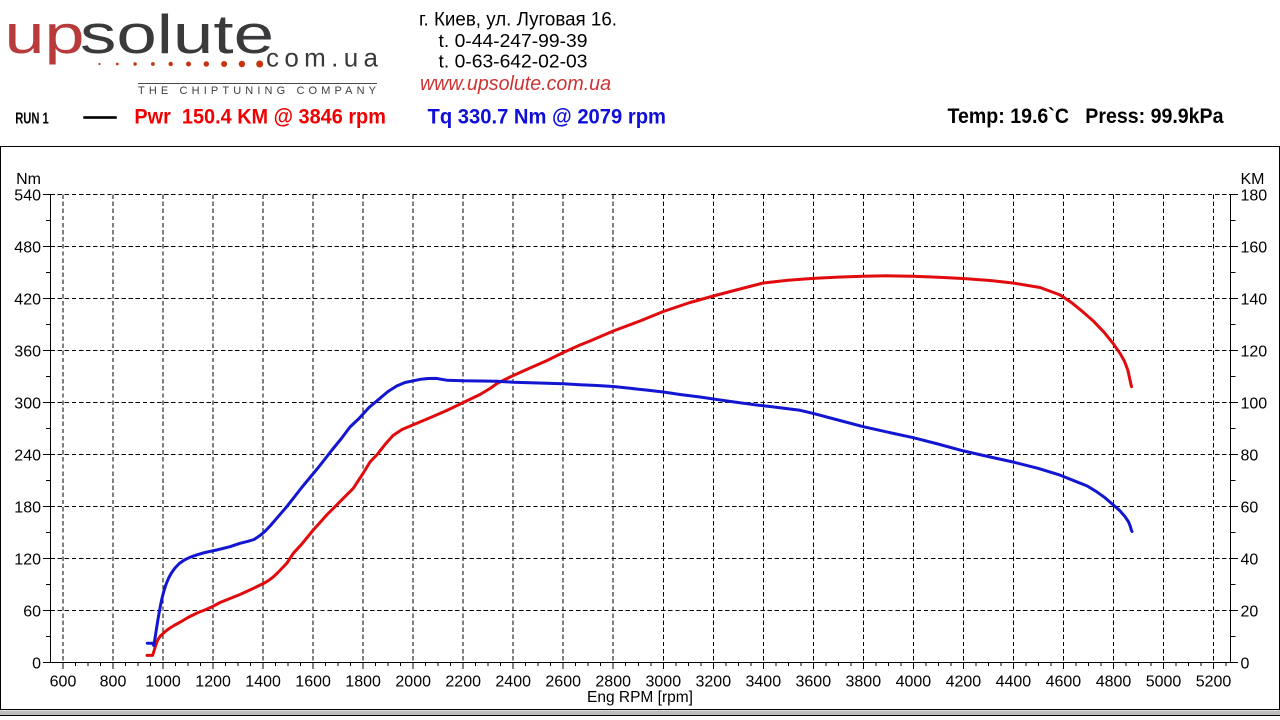 Image resolution: width=1280 pixels, height=720 pixels. Describe the element at coordinates (1254, 247) in the screenshot. I see `svg-text: 160` at that location.